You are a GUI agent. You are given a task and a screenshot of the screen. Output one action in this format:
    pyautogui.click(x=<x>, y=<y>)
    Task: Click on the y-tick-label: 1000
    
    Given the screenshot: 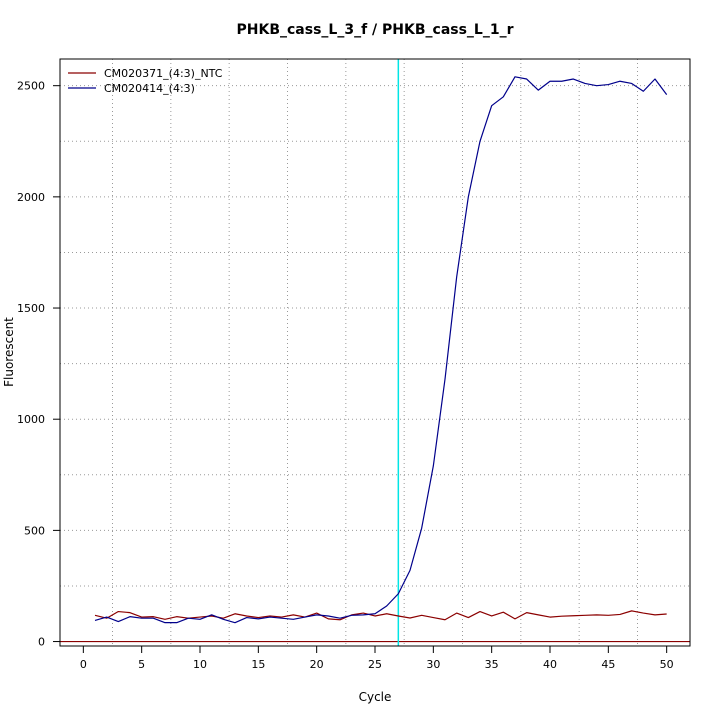 What is the action you would take?
    pyautogui.click(x=31, y=419)
    